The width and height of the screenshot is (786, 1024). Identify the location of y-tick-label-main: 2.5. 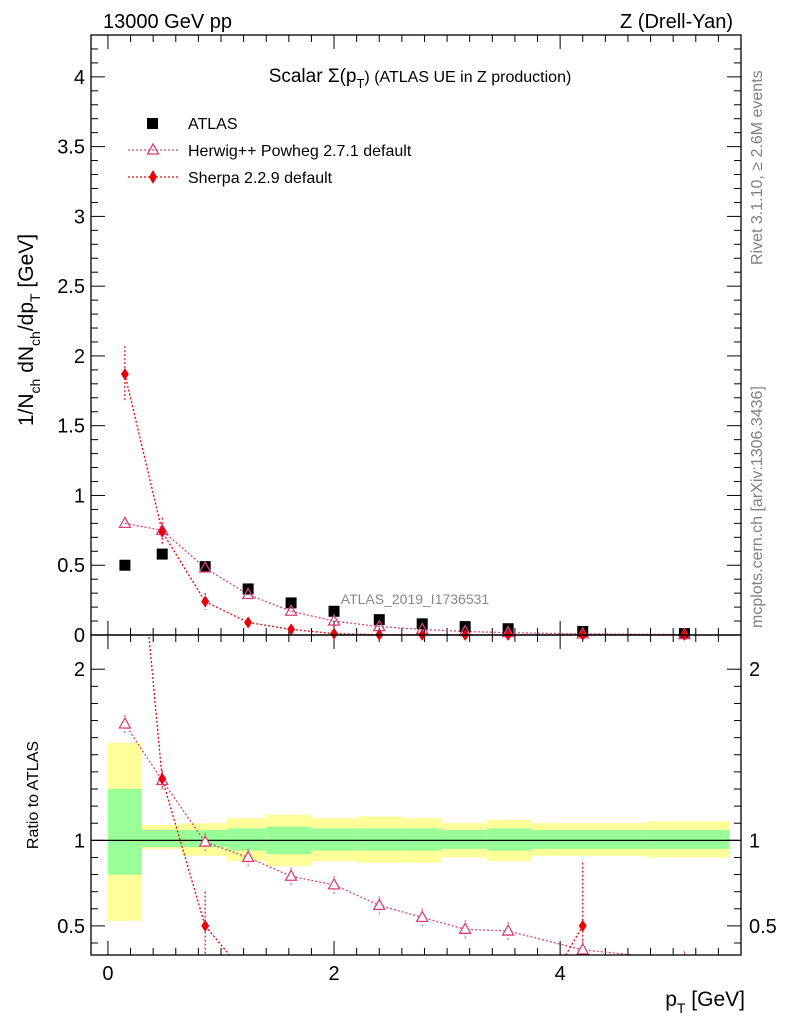
(71, 287).